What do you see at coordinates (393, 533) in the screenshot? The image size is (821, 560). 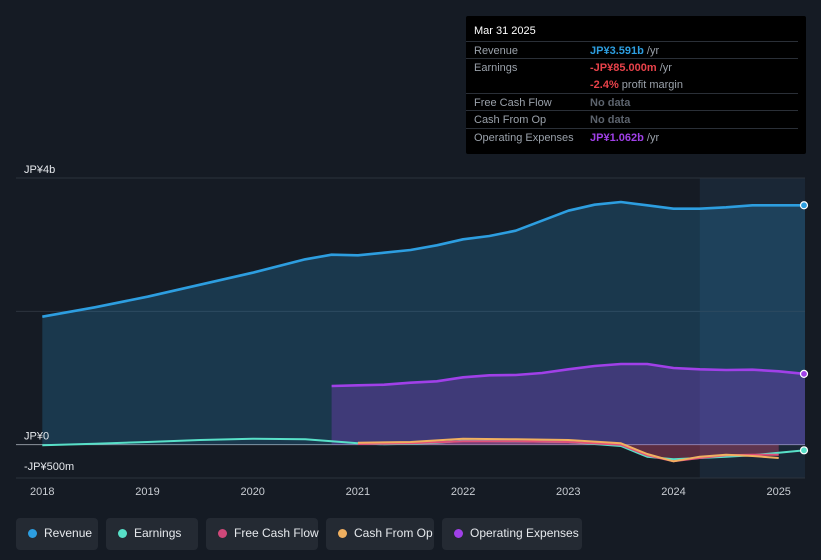 I see `legend-label: Cash From Op` at bounding box center [393, 533].